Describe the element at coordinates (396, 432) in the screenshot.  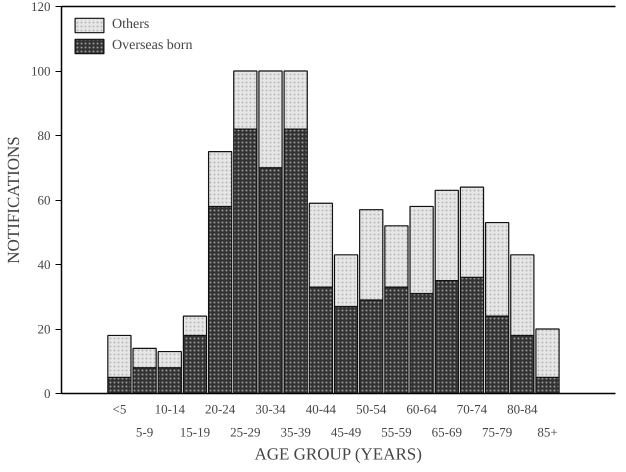
I see `x-tick-label: 55-59` at that location.